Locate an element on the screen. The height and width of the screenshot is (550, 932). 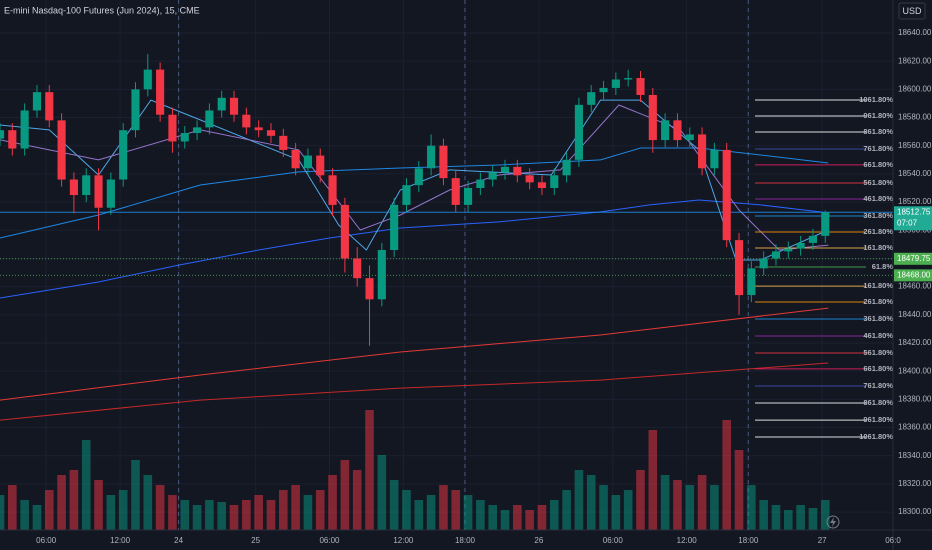
y-tick-label: 18380.00 is located at coordinates (915, 398).